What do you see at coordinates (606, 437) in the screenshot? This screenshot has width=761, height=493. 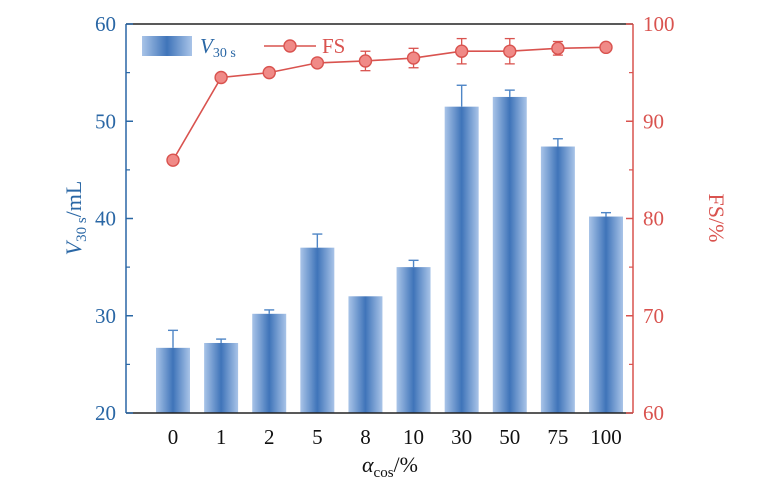 I see `x-tick-label-100: 100` at bounding box center [606, 437].